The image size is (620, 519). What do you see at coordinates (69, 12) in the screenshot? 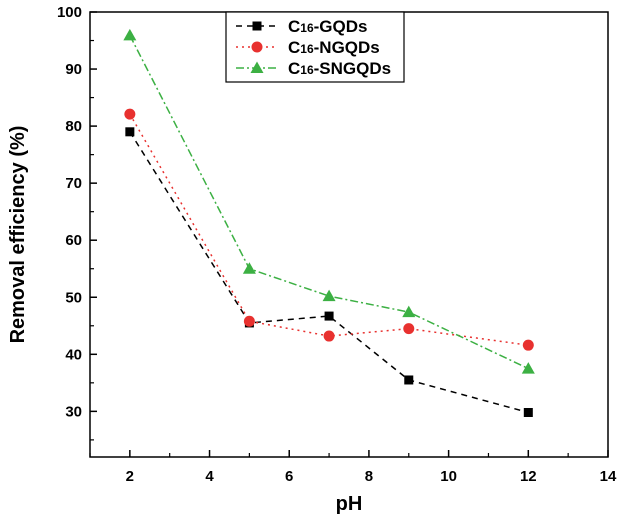
I see `y-tick-label: 100` at bounding box center [69, 12].